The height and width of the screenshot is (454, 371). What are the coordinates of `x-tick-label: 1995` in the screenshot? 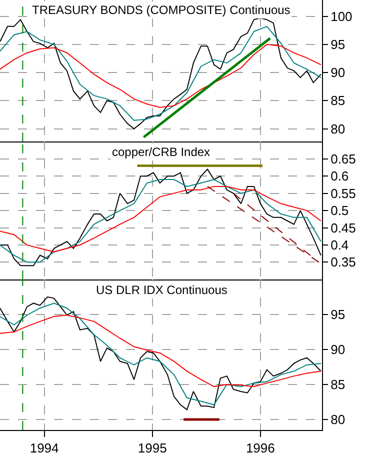 It's located at (152, 447).